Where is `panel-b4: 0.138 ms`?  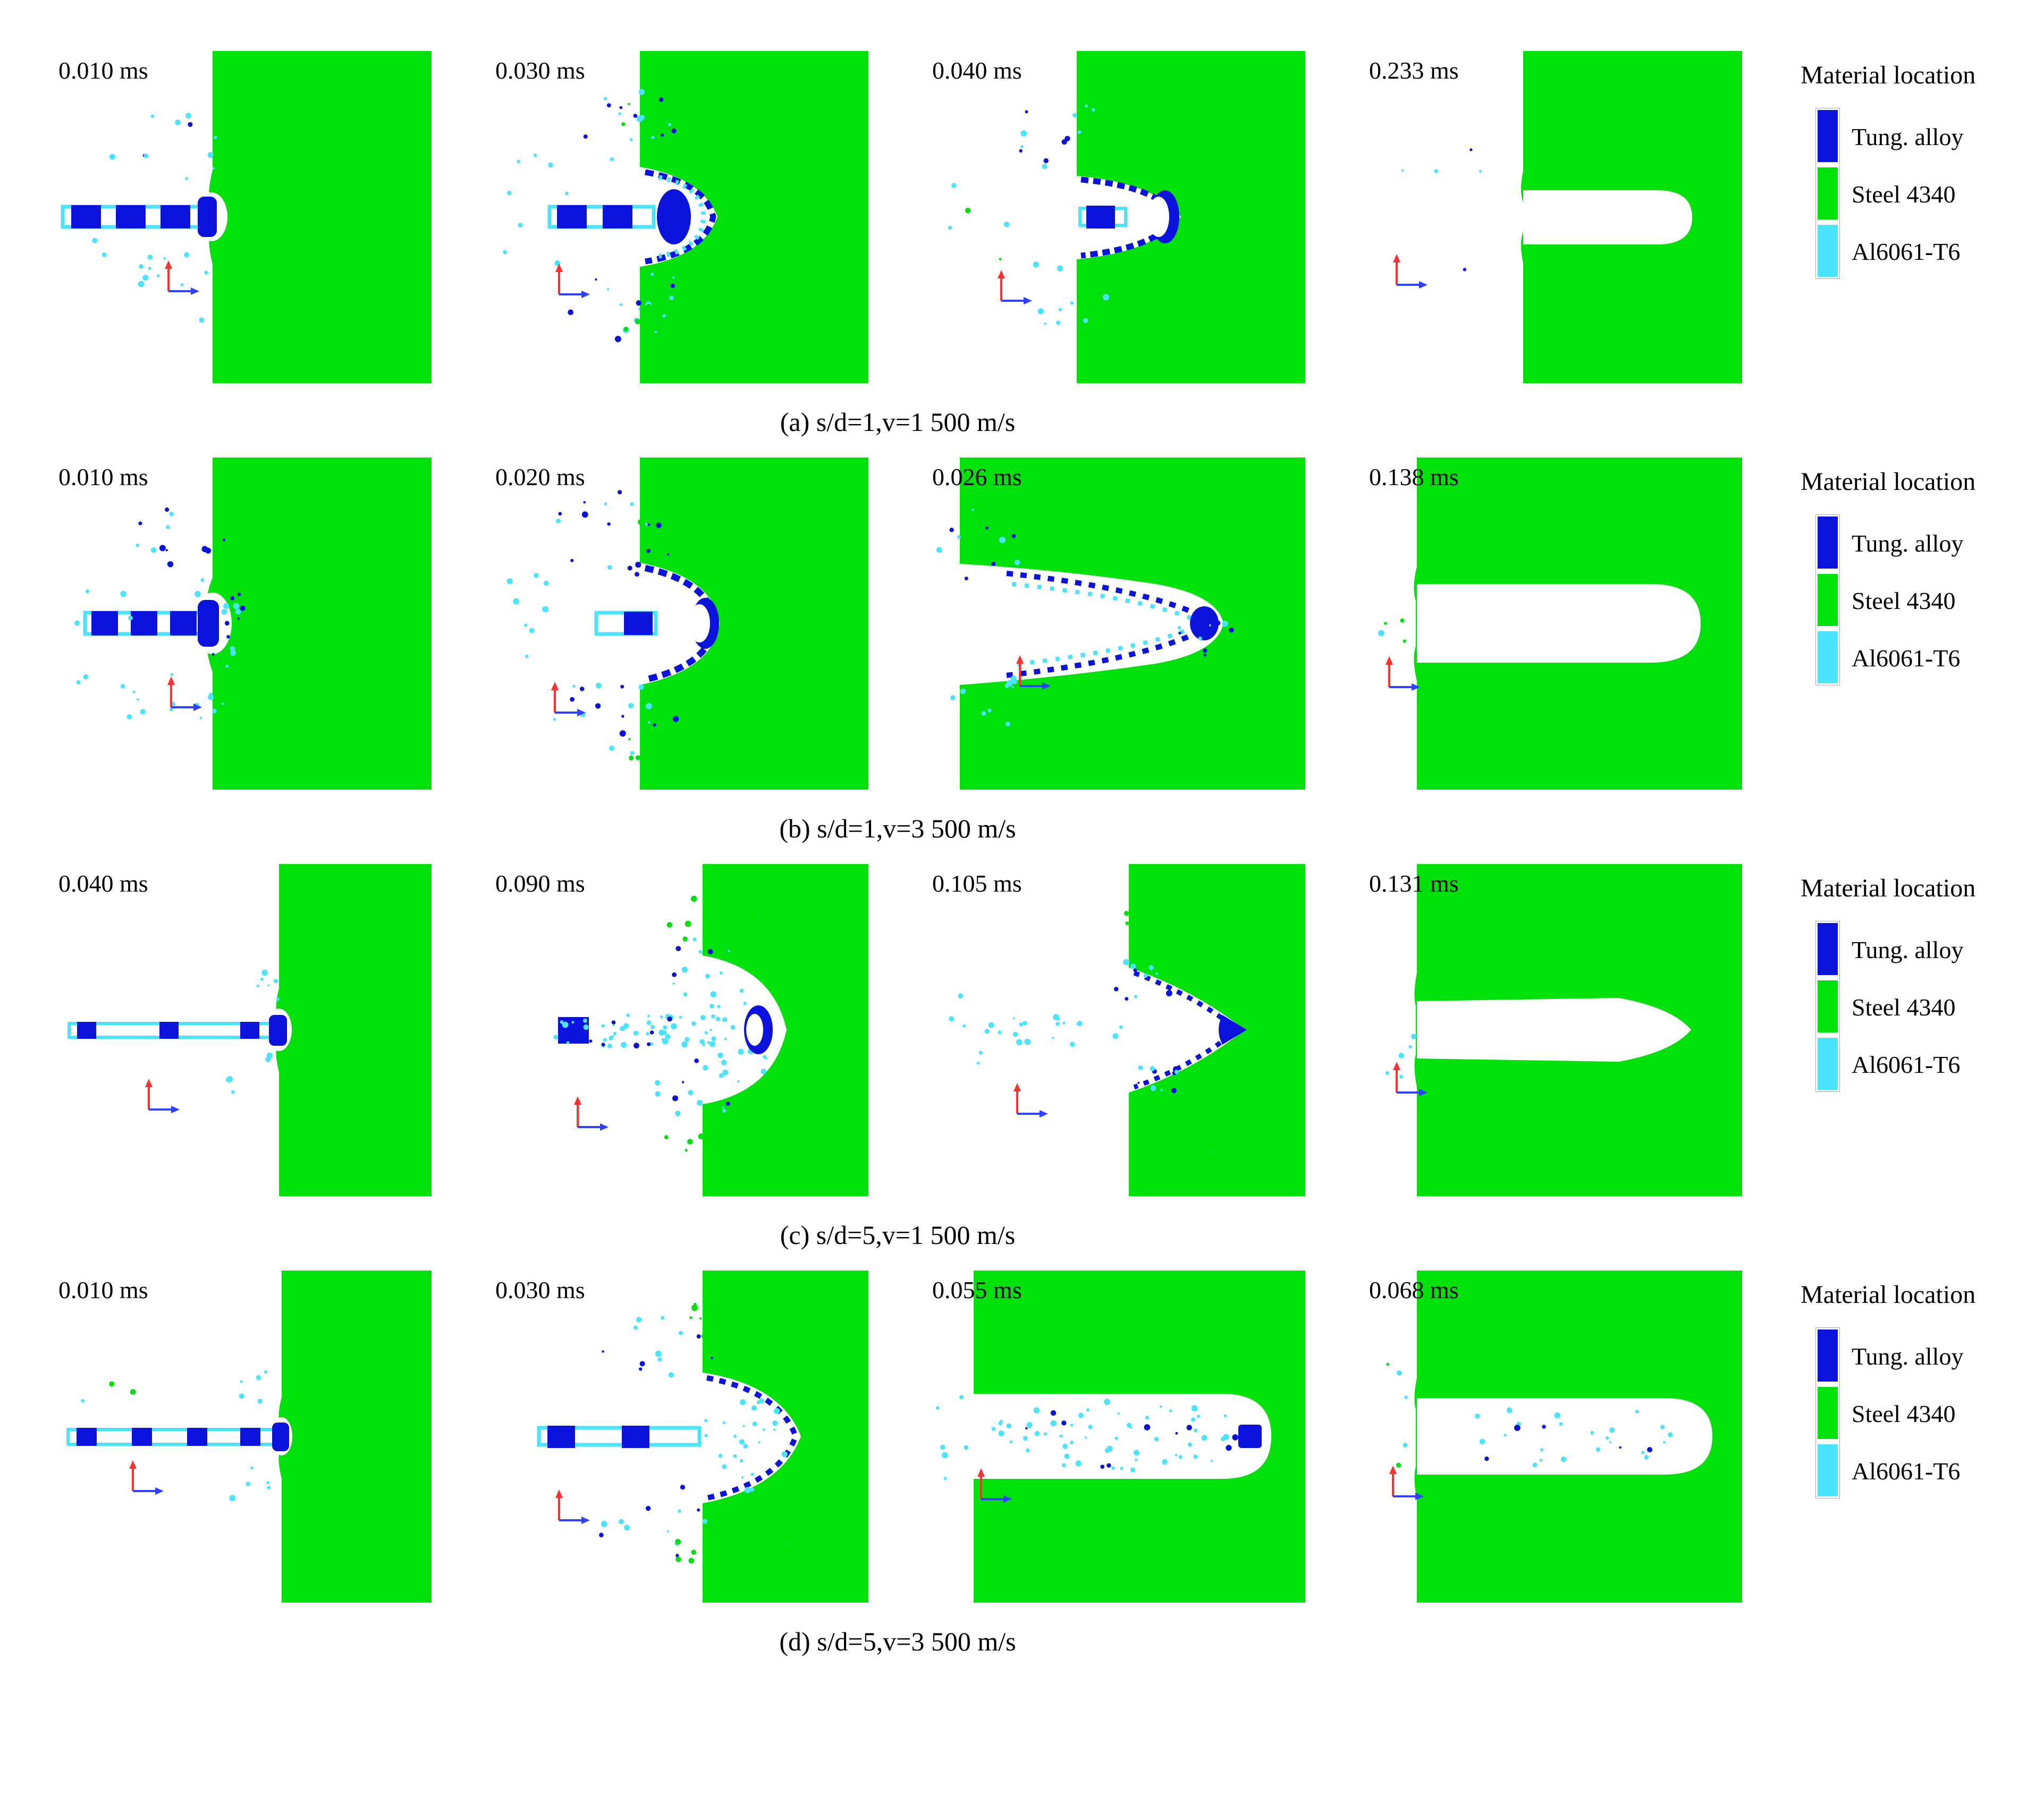 panel-b4: 0.138 ms is located at coordinates (1553, 624).